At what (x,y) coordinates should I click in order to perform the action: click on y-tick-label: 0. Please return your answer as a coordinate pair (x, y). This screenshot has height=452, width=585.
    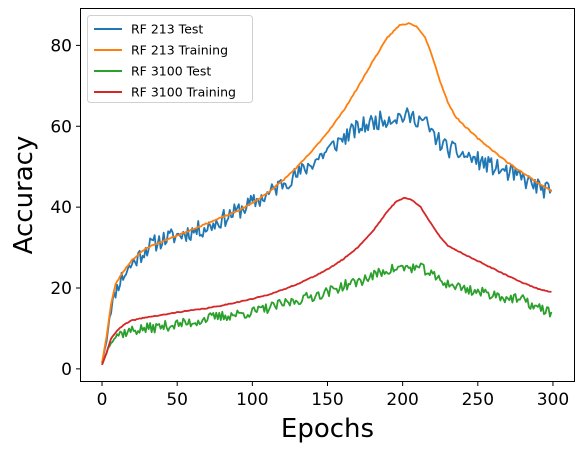
    Looking at the image, I should click on (66, 370).